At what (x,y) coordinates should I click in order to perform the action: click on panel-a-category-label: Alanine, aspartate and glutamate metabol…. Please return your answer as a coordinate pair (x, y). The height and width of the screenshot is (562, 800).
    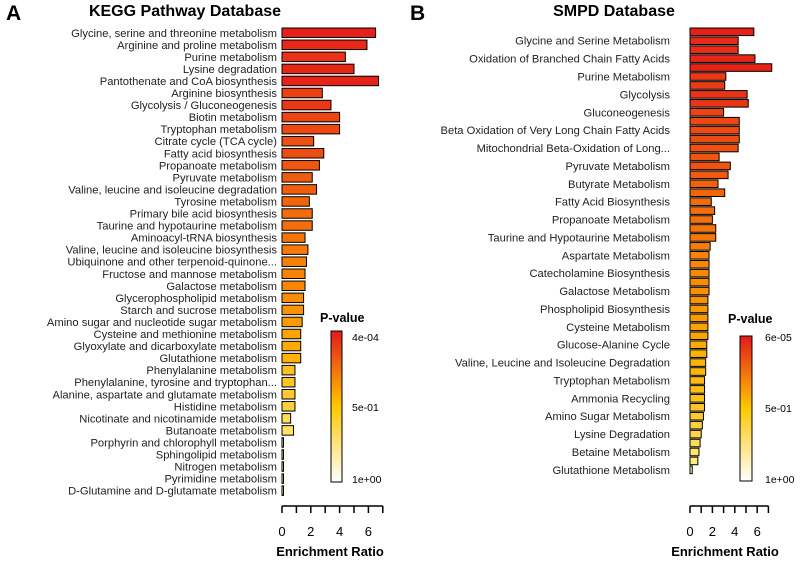
    Looking at the image, I should click on (164, 395).